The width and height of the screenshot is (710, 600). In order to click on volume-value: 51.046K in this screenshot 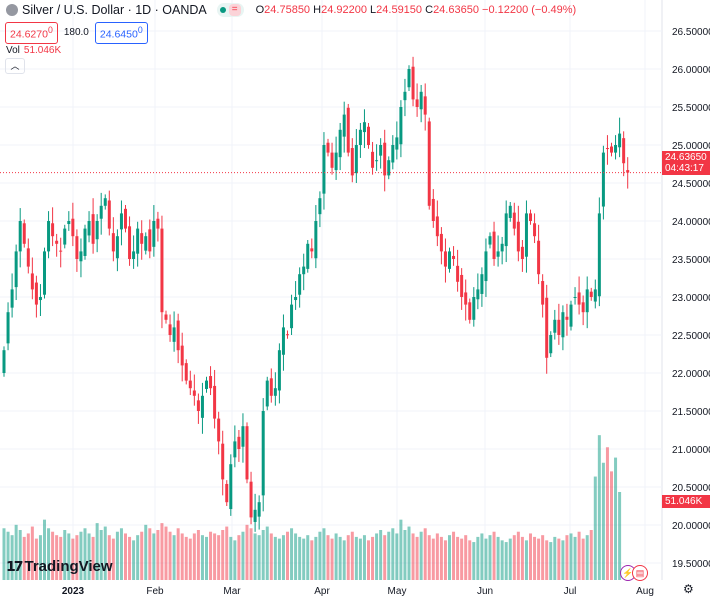, I will do `click(42, 50)`.